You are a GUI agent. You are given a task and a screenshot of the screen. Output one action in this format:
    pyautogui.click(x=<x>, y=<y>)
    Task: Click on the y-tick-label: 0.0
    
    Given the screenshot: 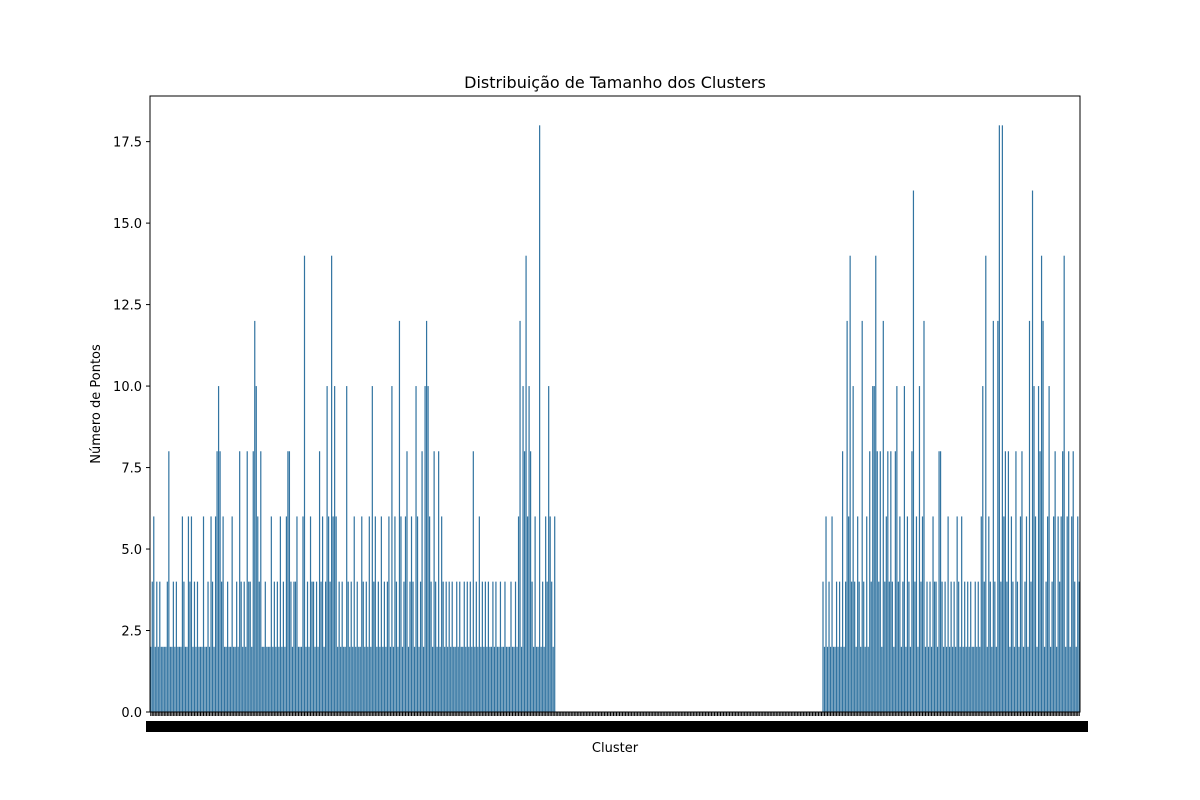 What is the action you would take?
    pyautogui.click(x=131, y=713)
    